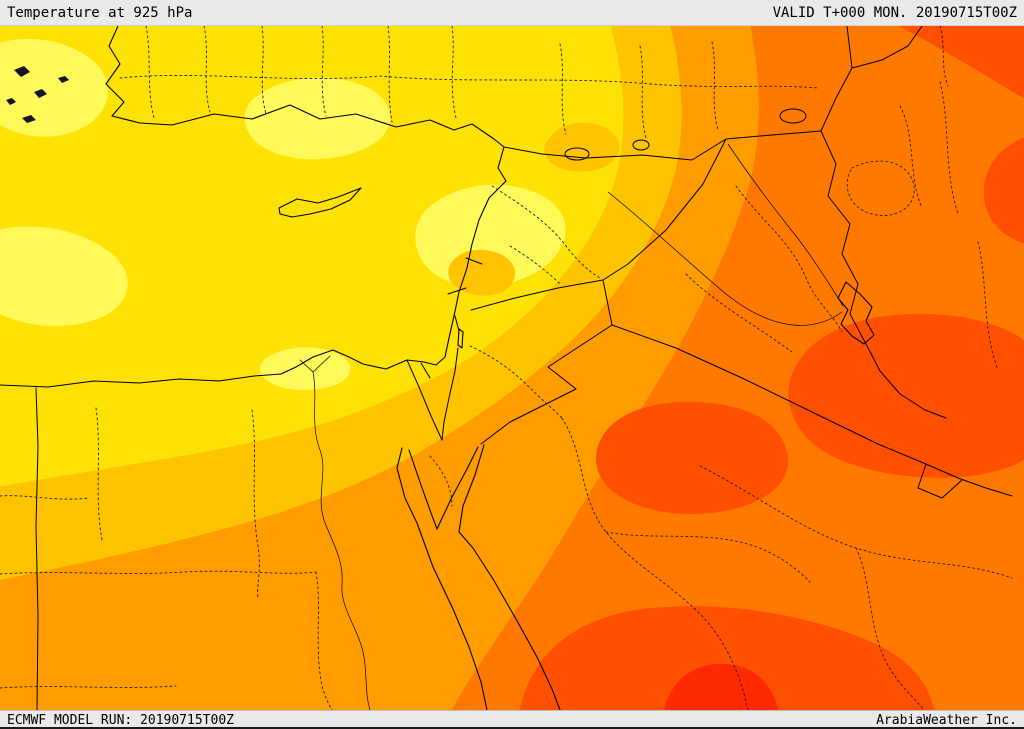  Describe the element at coordinates (721, 686) in the screenshot. I see `band-hottest-core` at that location.